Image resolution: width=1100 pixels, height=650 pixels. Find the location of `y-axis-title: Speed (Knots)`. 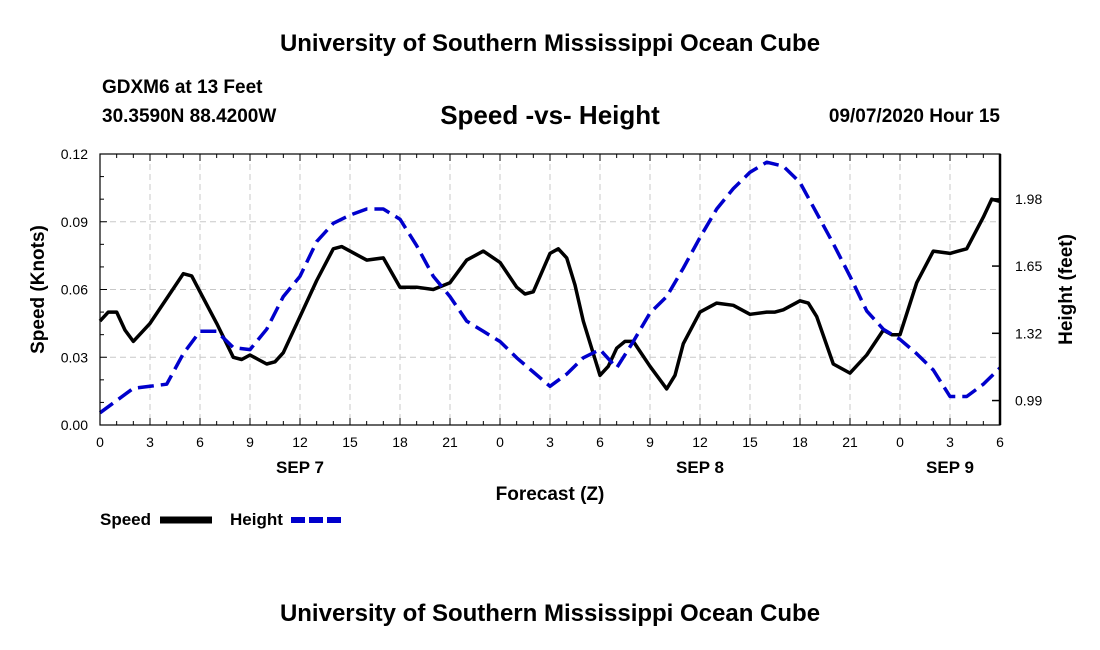

y-axis-title: Speed (Knots) is located at coordinates (38, 289).